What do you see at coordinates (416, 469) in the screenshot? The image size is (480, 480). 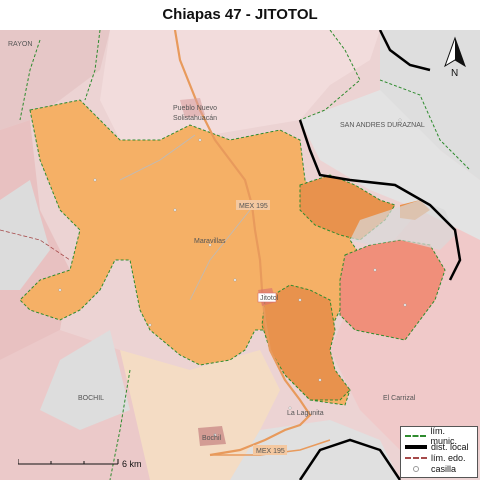 I see `casilla-dot-icon` at bounding box center [416, 469].